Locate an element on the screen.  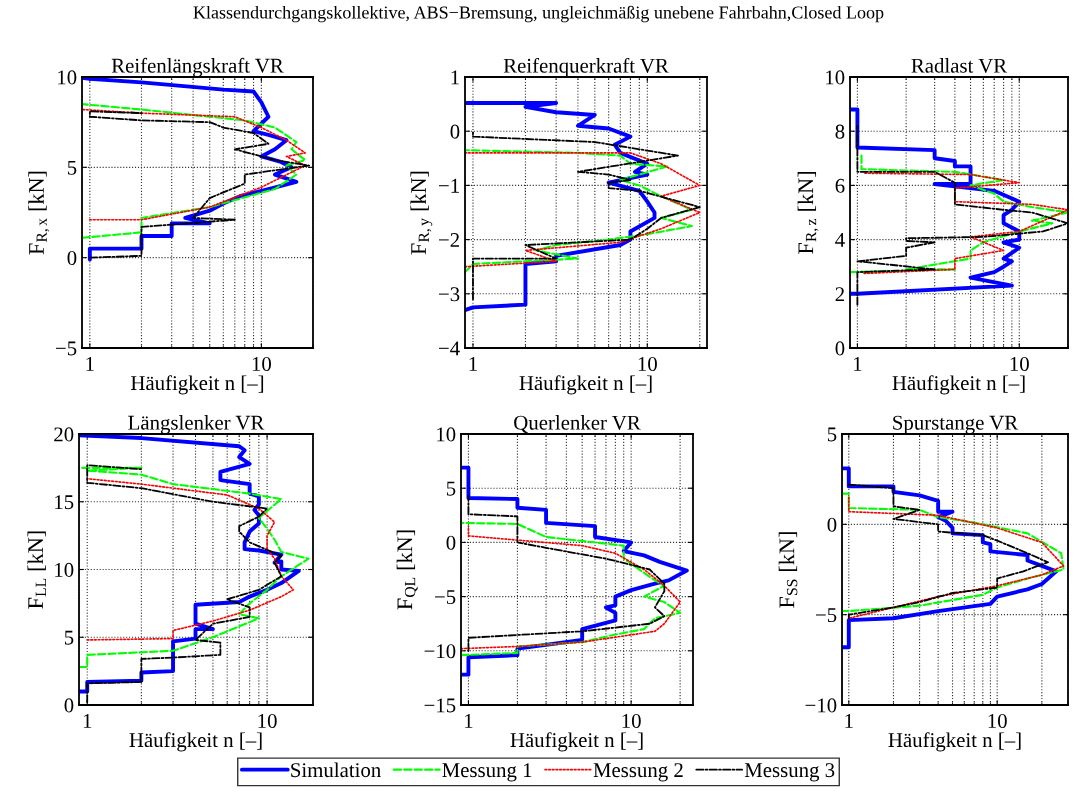
y-axis-title: F$_{R,z}$ [kN] is located at coordinates (808, 213).